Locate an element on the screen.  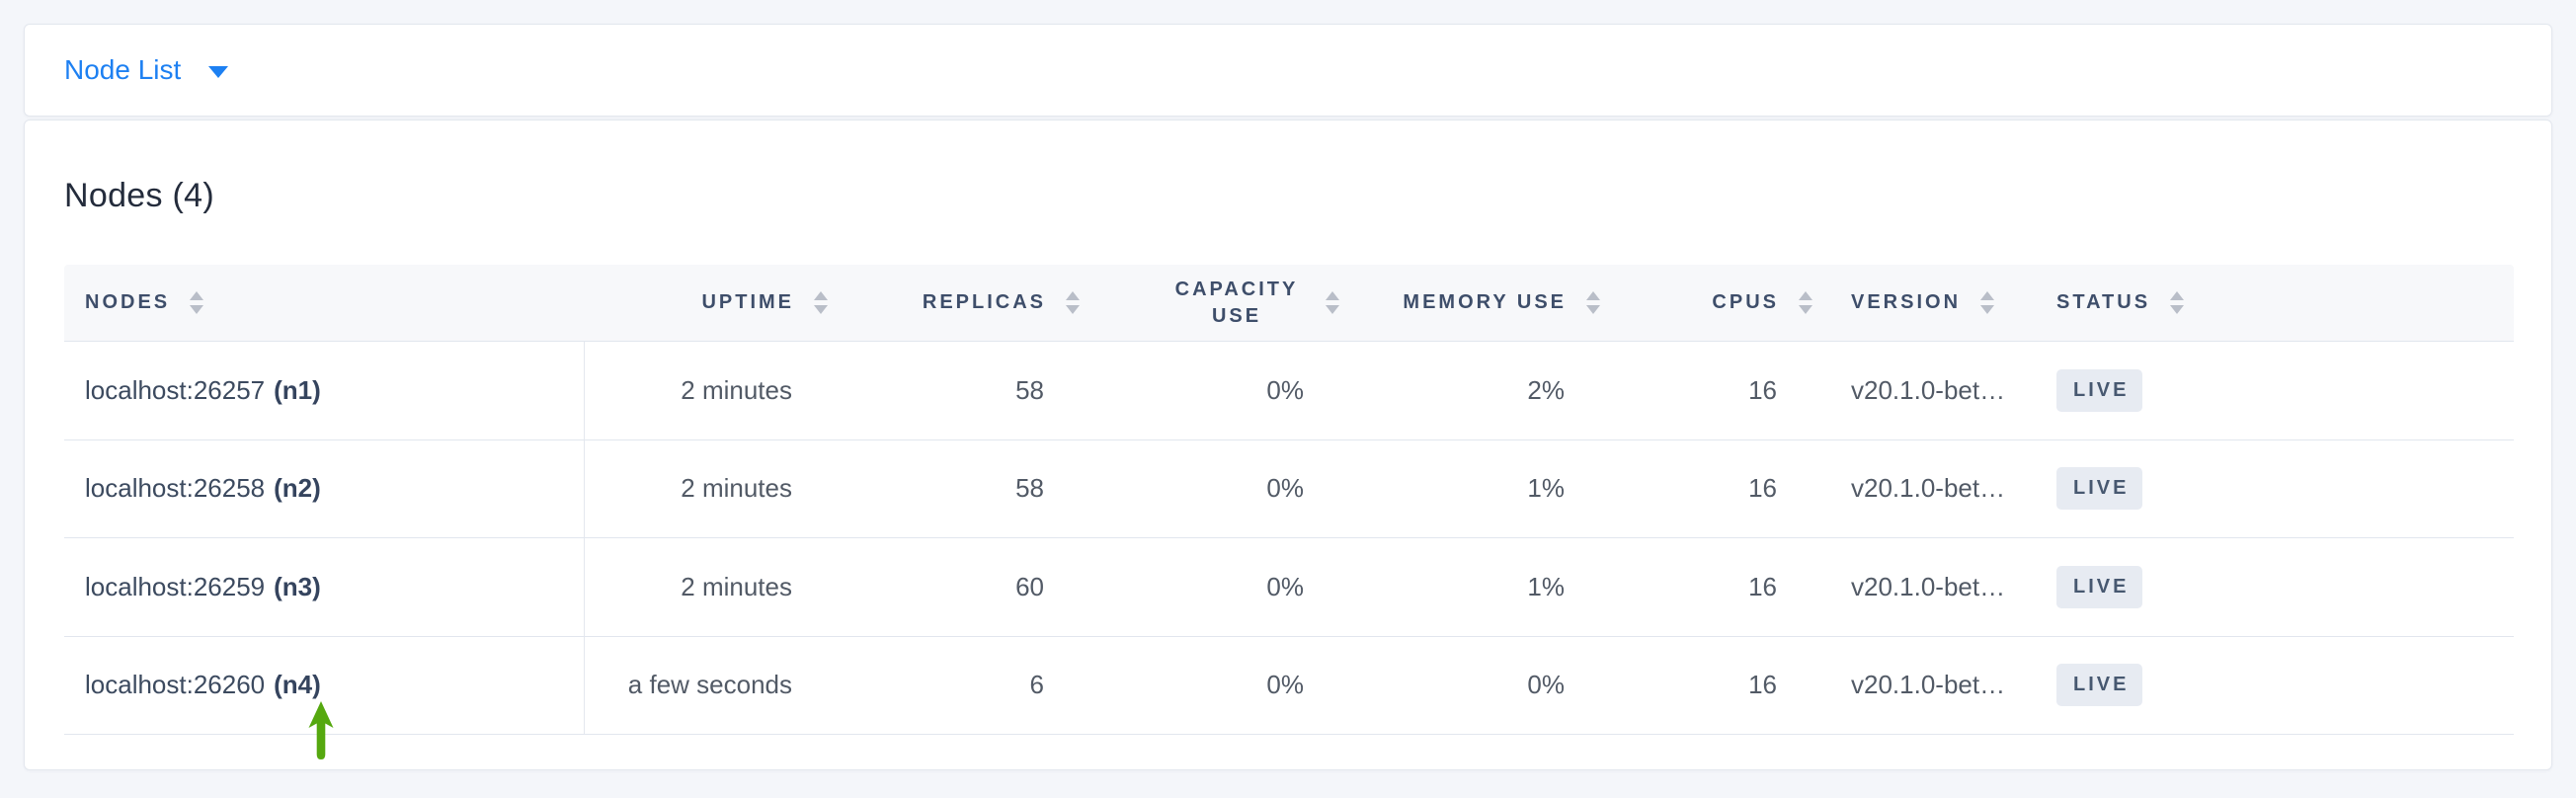
column-header-version: VERSION is located at coordinates (1925, 302).